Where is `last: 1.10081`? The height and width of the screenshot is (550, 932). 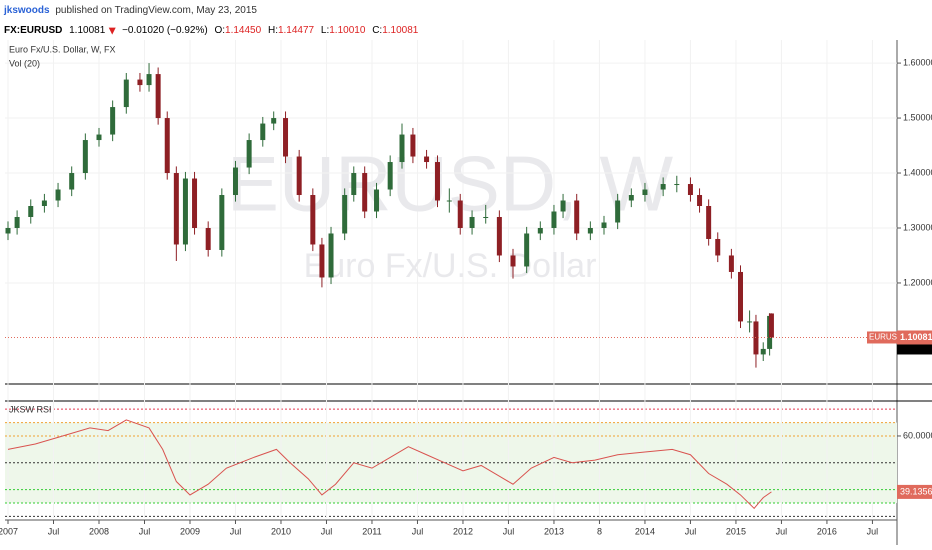 last: 1.10081 is located at coordinates (87, 30).